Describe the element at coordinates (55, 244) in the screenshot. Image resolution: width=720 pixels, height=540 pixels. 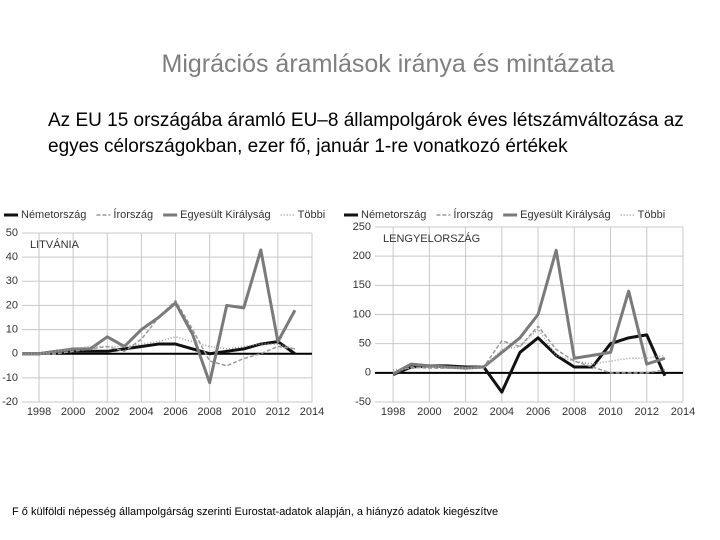
I see `panel-label: LITVÁNIA` at that location.